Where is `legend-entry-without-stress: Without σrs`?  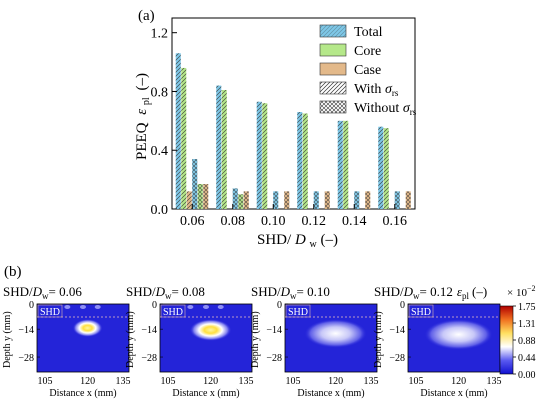
legend-entry-without-stress: Without σrs is located at coordinates (368, 108).